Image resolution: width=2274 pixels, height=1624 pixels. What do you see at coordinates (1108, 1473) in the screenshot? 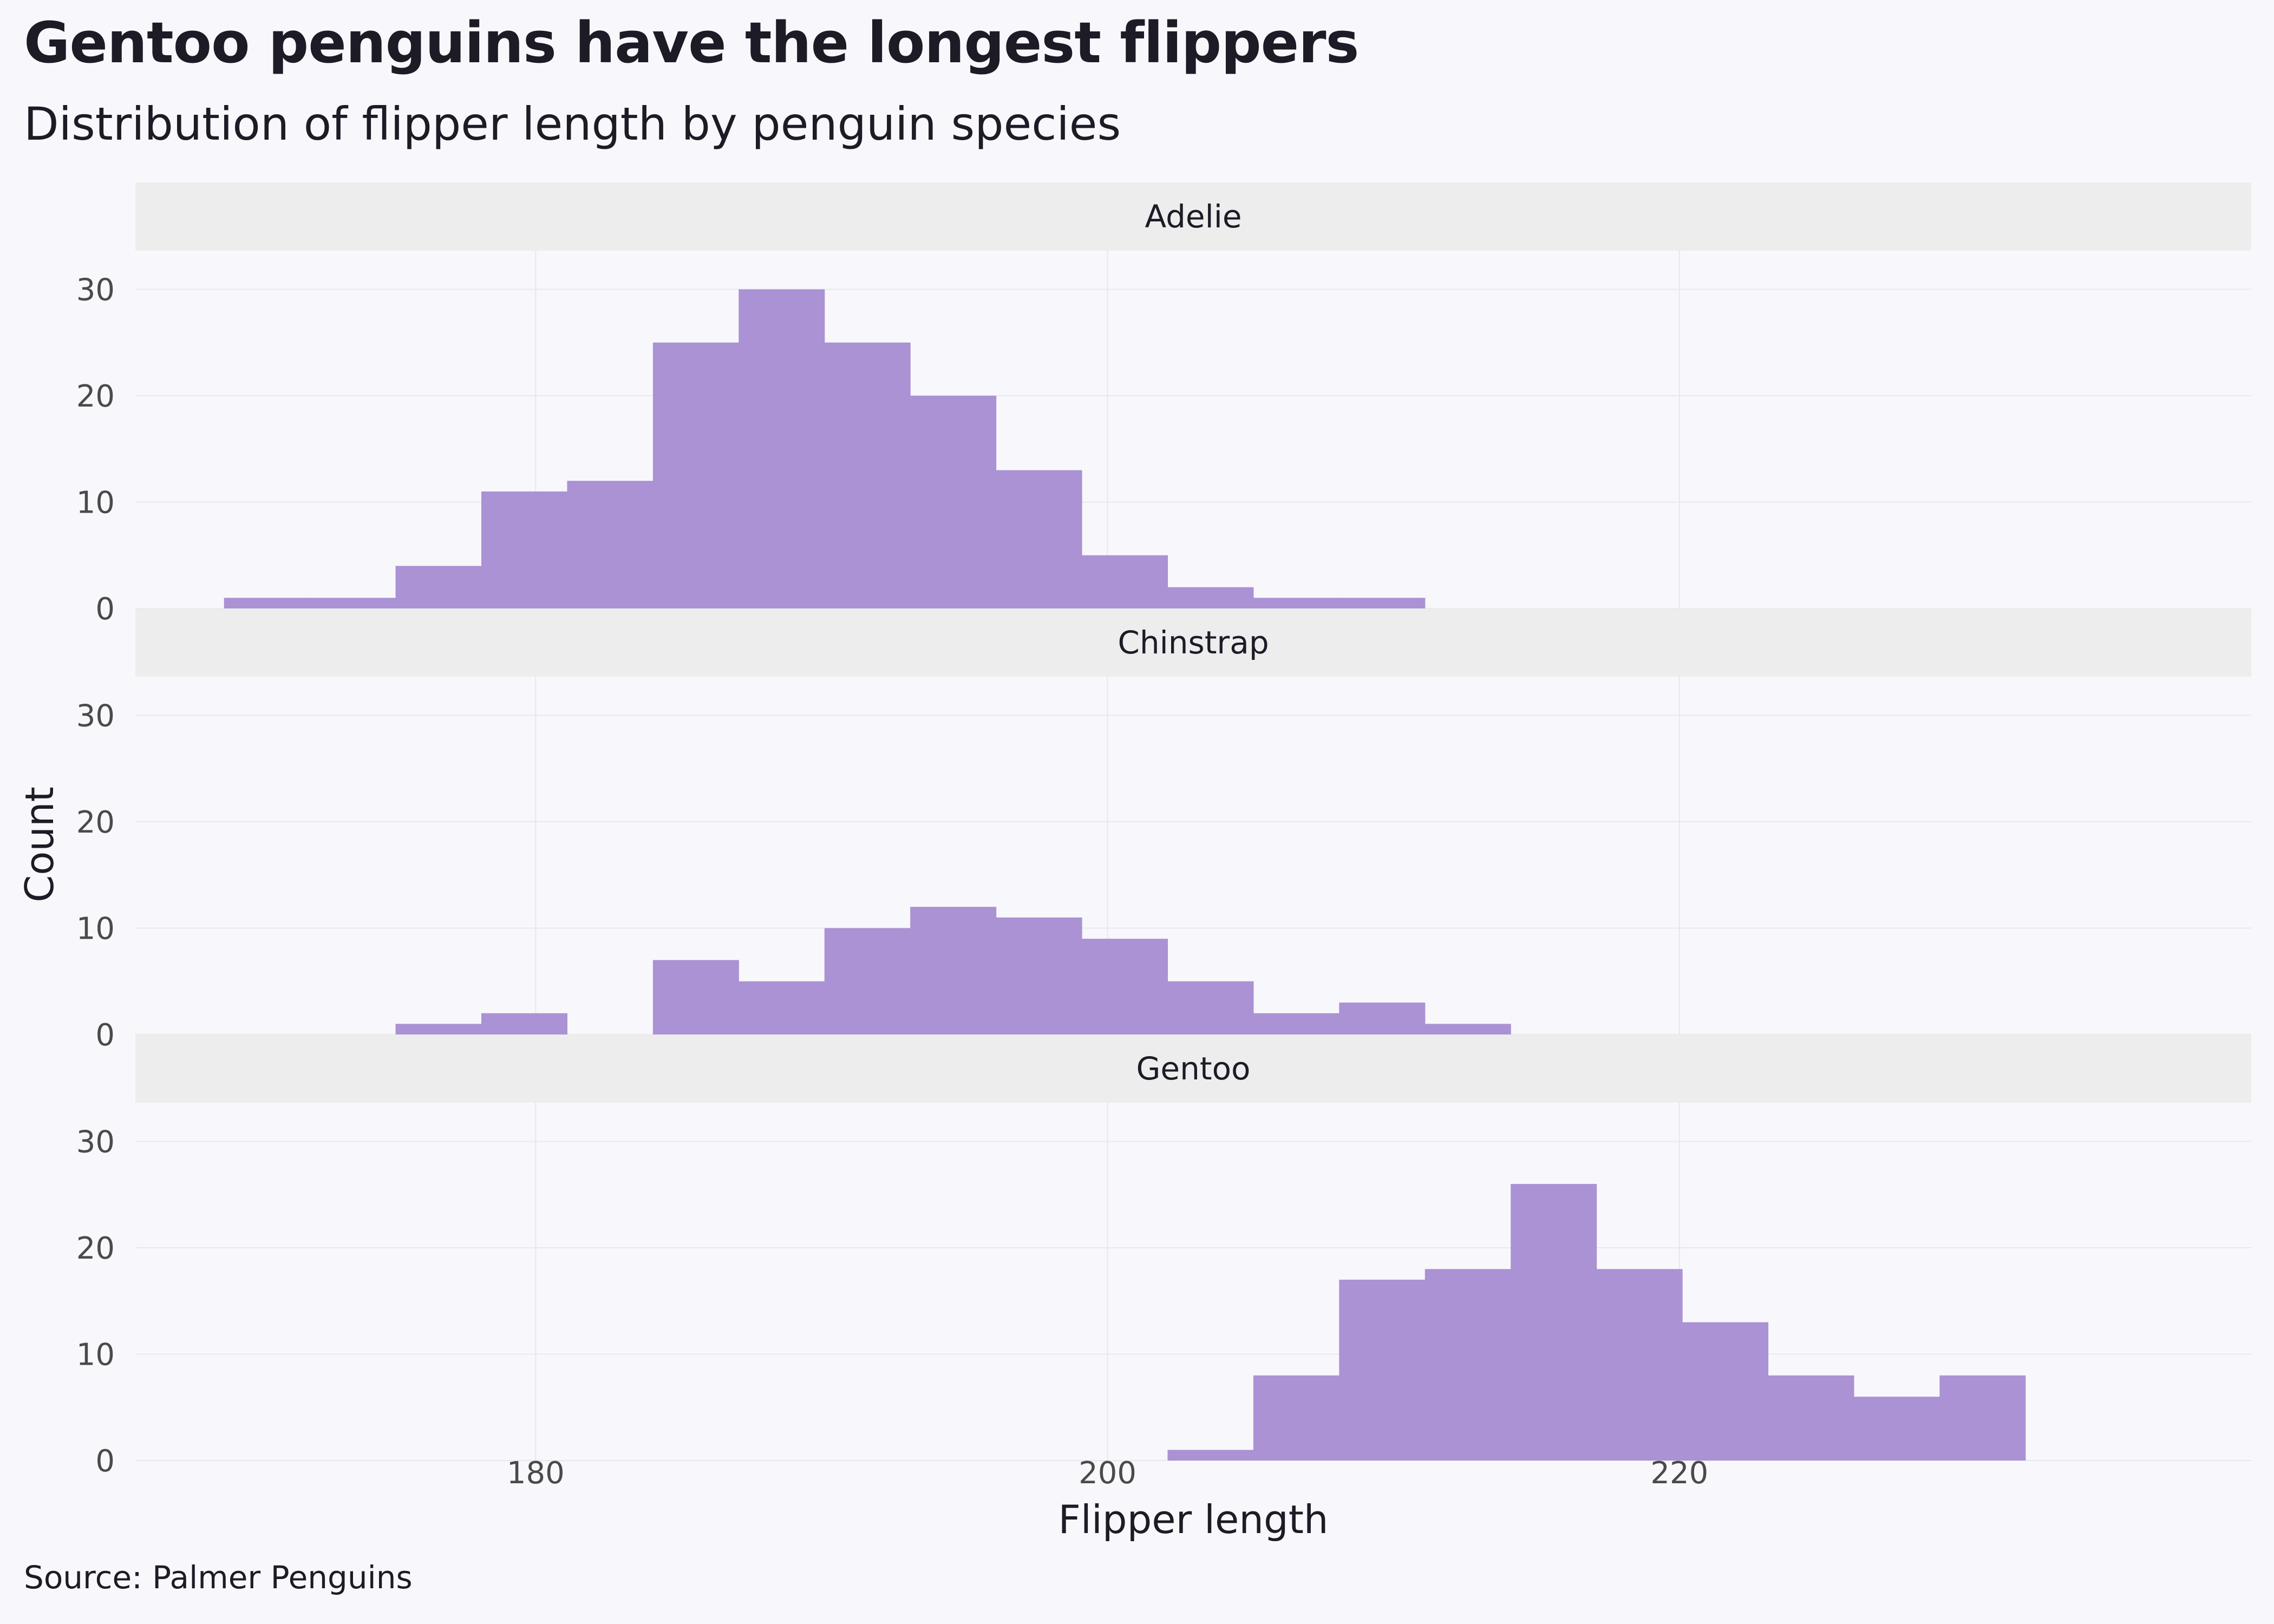
I see `x-tick-label: 200` at bounding box center [1108, 1473].